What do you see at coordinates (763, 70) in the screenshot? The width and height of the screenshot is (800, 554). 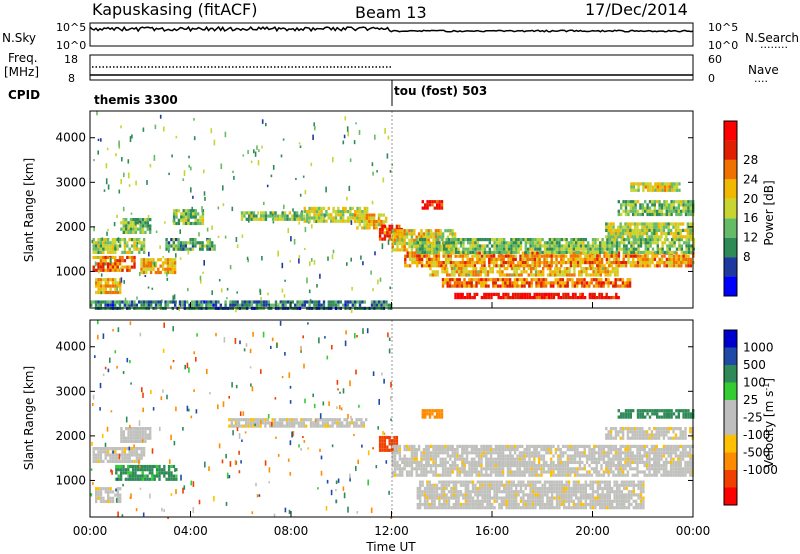 I see `nave-label: Nave` at bounding box center [763, 70].